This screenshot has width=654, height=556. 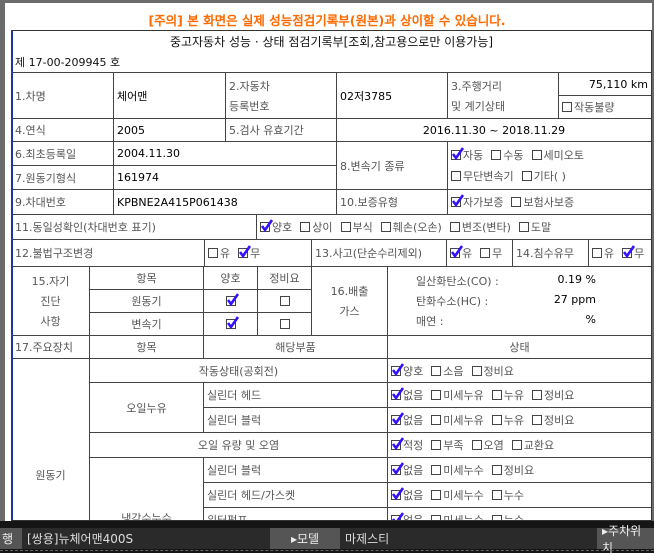 I want to click on checkbox-label: 무, so click(x=255, y=253).